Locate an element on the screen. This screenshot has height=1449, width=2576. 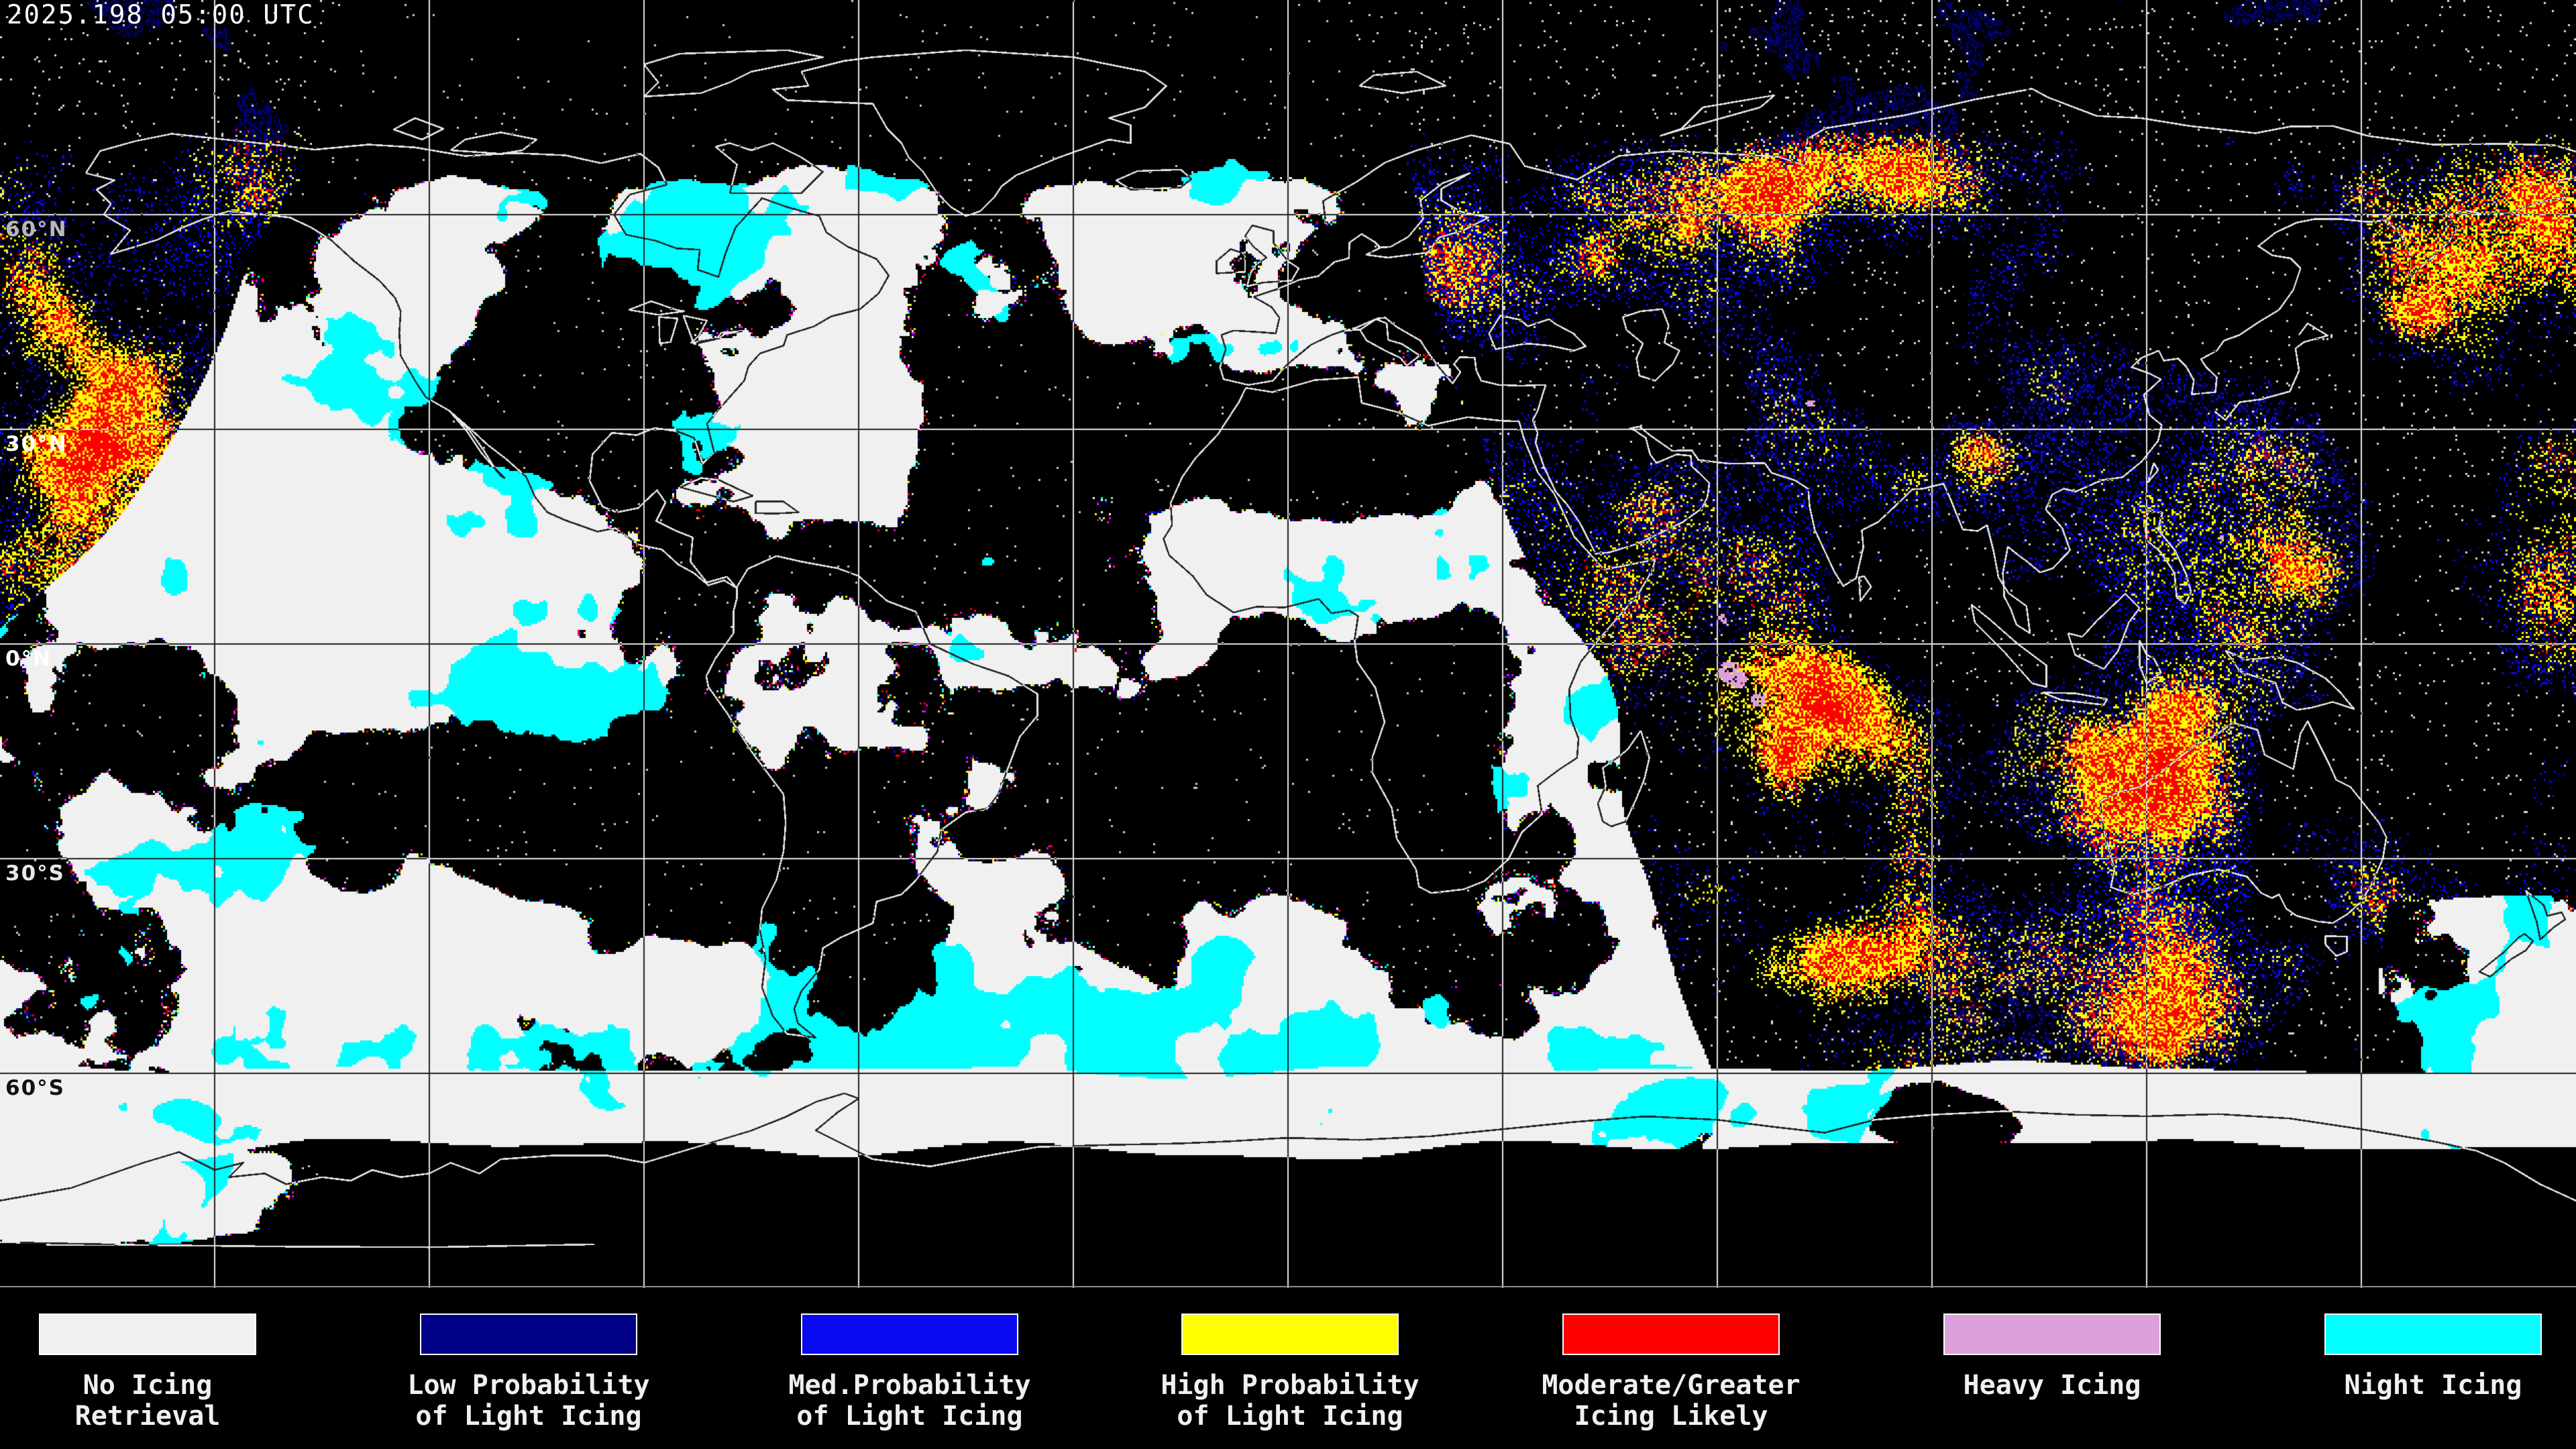
latitude-label: 30°N is located at coordinates (36, 444).